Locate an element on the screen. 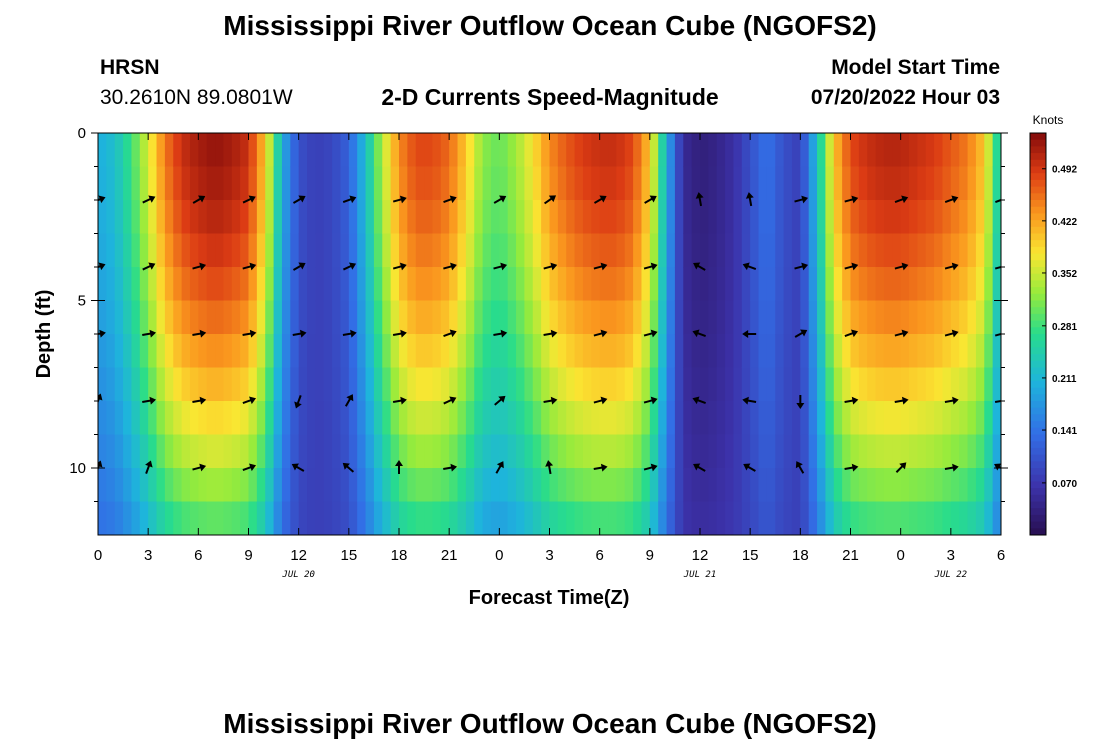 The image size is (1100, 750). x-tick-label: 3 is located at coordinates (951, 555).